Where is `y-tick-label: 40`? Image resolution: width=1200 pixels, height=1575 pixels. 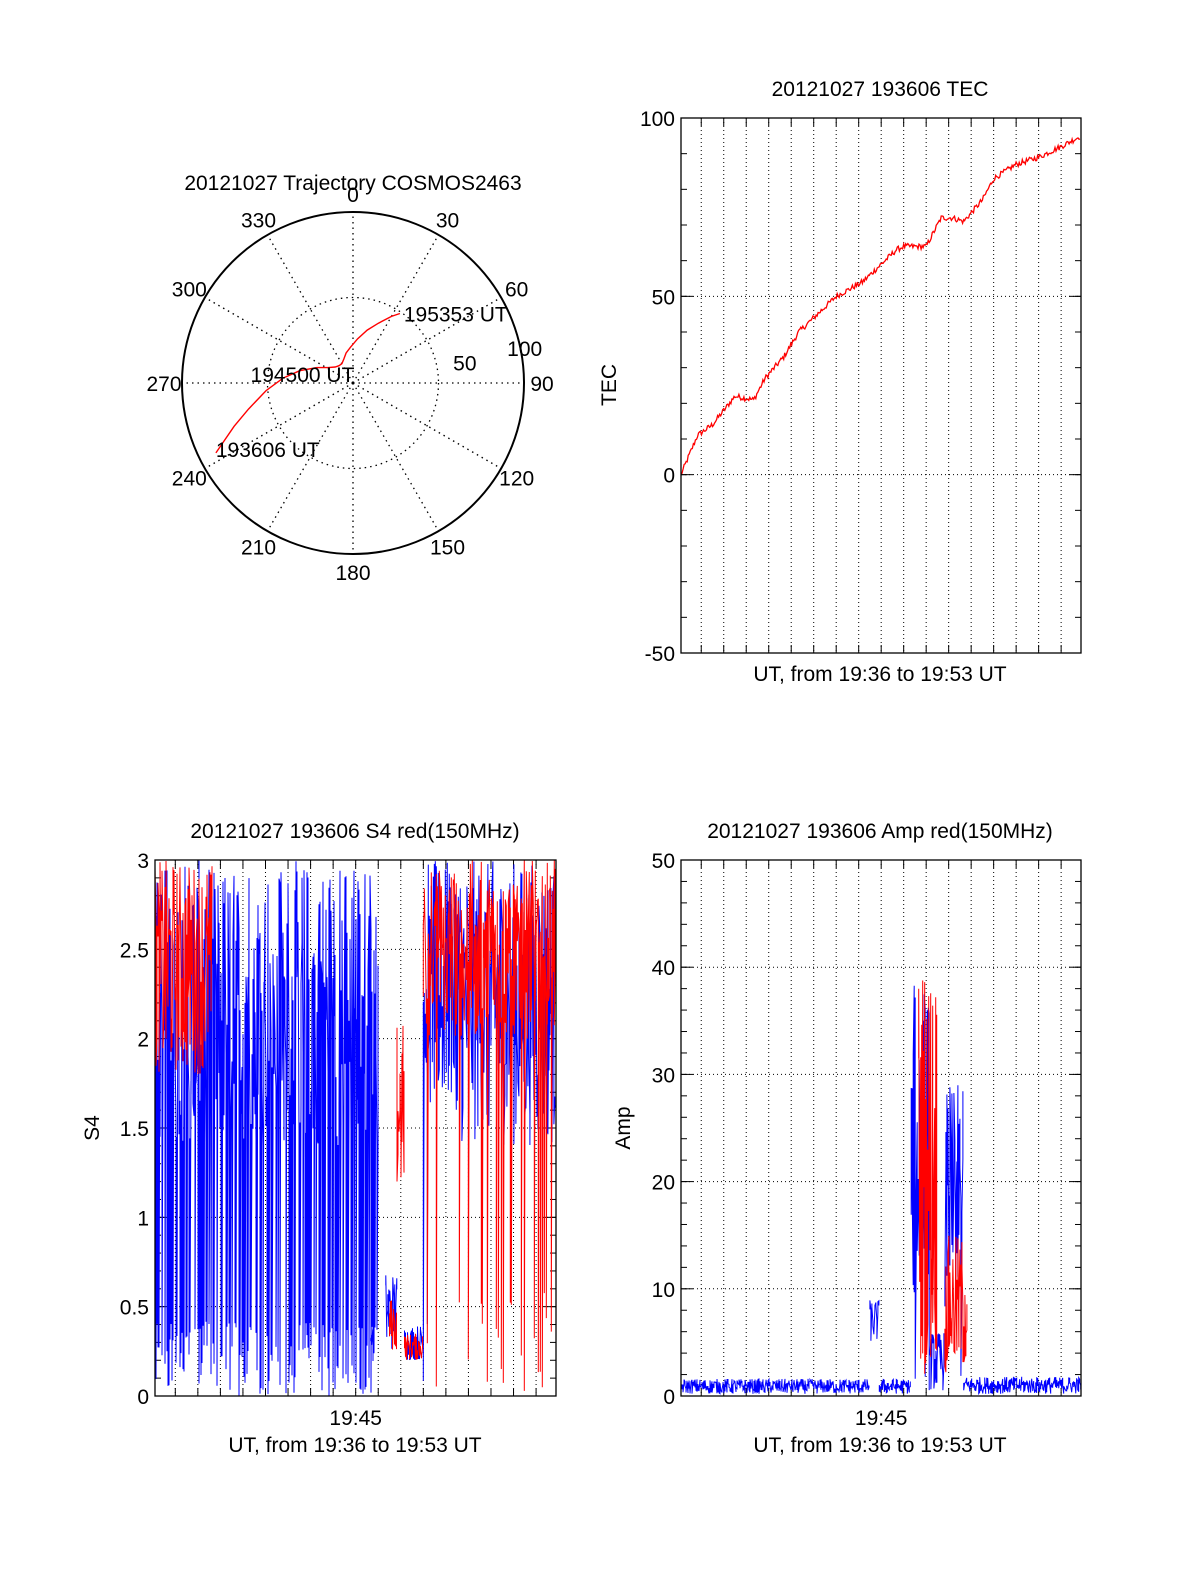
y-tick-label: 40 is located at coordinates (663, 968).